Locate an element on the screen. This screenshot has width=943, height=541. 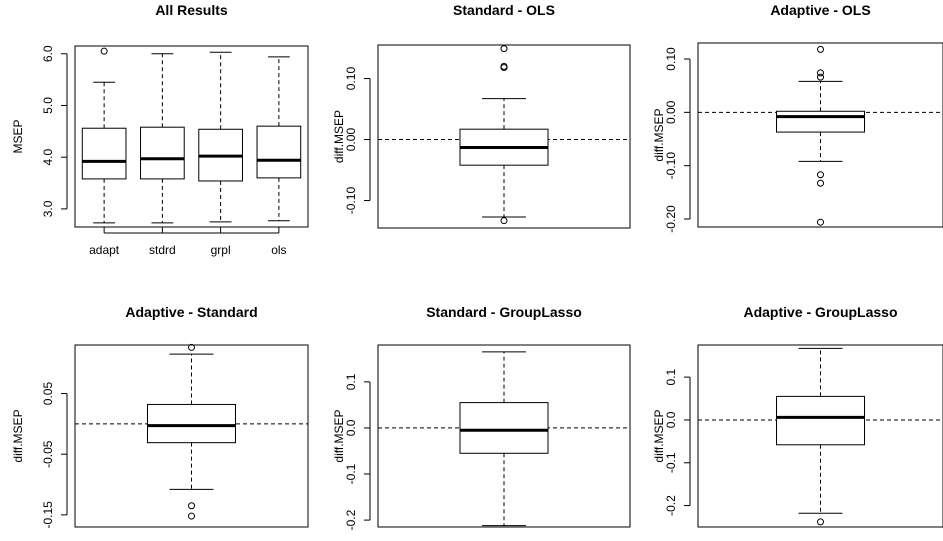
y-tick-label: 0.05 is located at coordinates (48, 394).